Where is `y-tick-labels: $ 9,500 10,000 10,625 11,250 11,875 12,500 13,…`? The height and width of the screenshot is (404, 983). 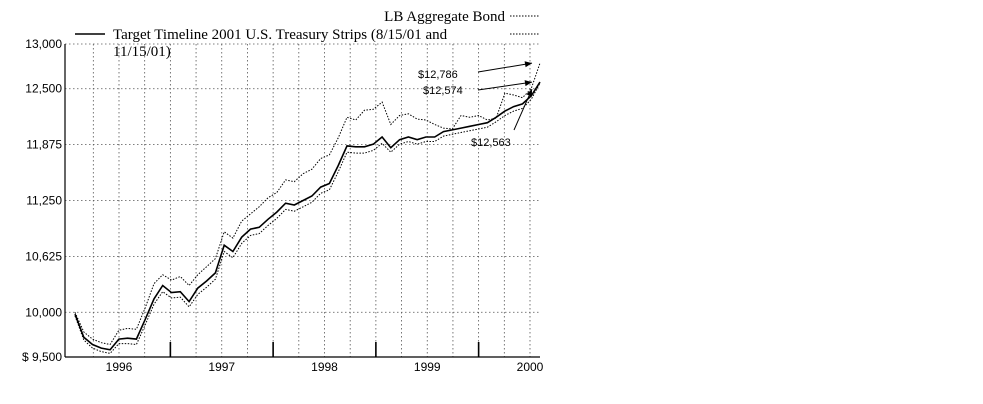
y-tick-labels: $ 9,500 10,000 10,625 11,250 11,875 12,500 13,… is located at coordinates (42, 200).